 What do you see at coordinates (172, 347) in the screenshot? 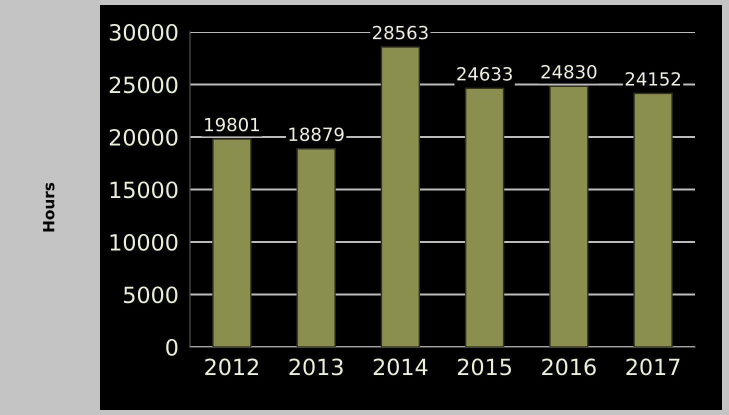
I see `y-tick-label: 0` at bounding box center [172, 347].